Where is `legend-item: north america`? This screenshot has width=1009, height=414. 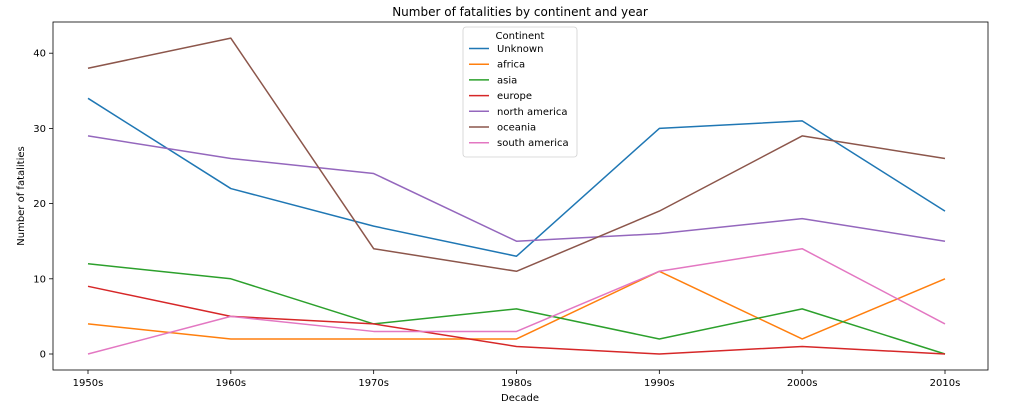
legend-item: north america is located at coordinates (518, 112).